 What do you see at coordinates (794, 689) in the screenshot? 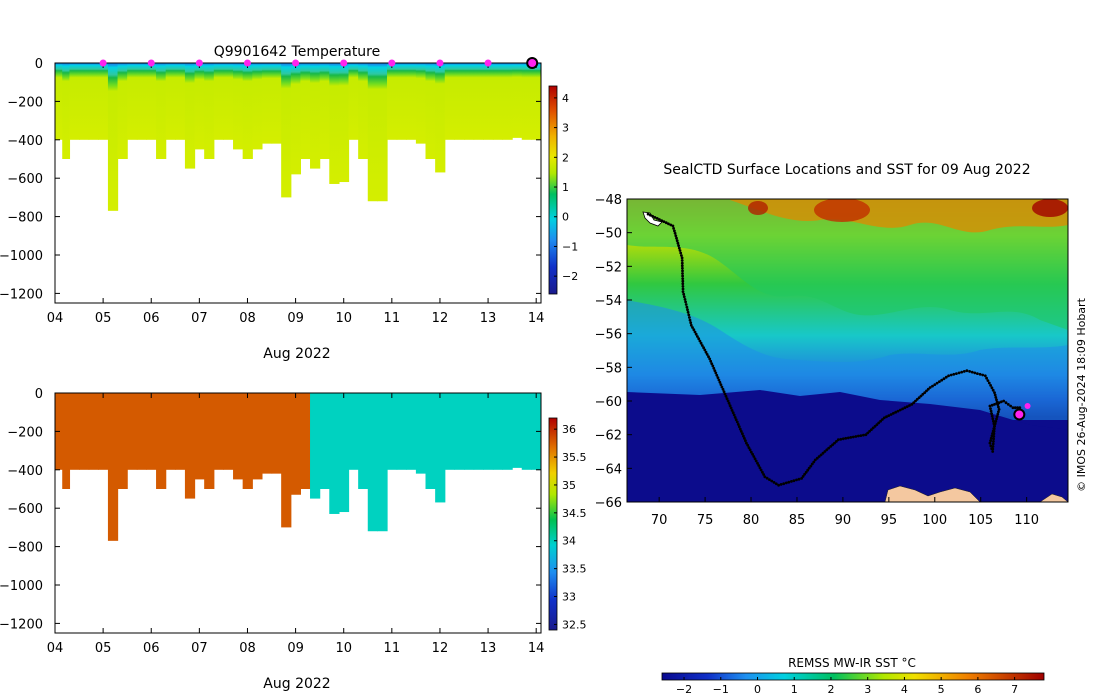
I see `sst-colorbar-tick-label: 1` at bounding box center [794, 689].